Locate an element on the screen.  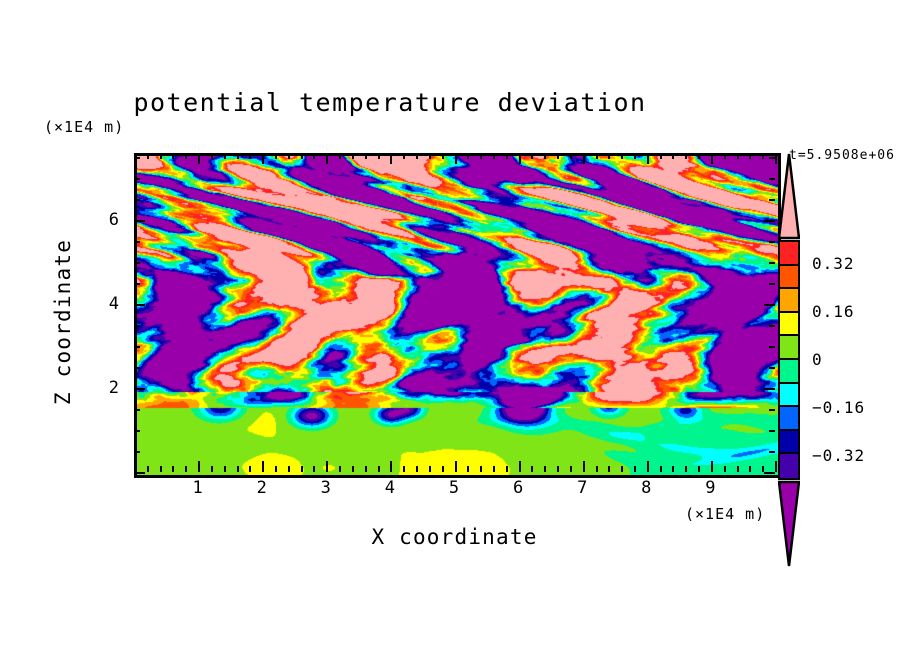
colorbar is located at coordinates (791, 359).